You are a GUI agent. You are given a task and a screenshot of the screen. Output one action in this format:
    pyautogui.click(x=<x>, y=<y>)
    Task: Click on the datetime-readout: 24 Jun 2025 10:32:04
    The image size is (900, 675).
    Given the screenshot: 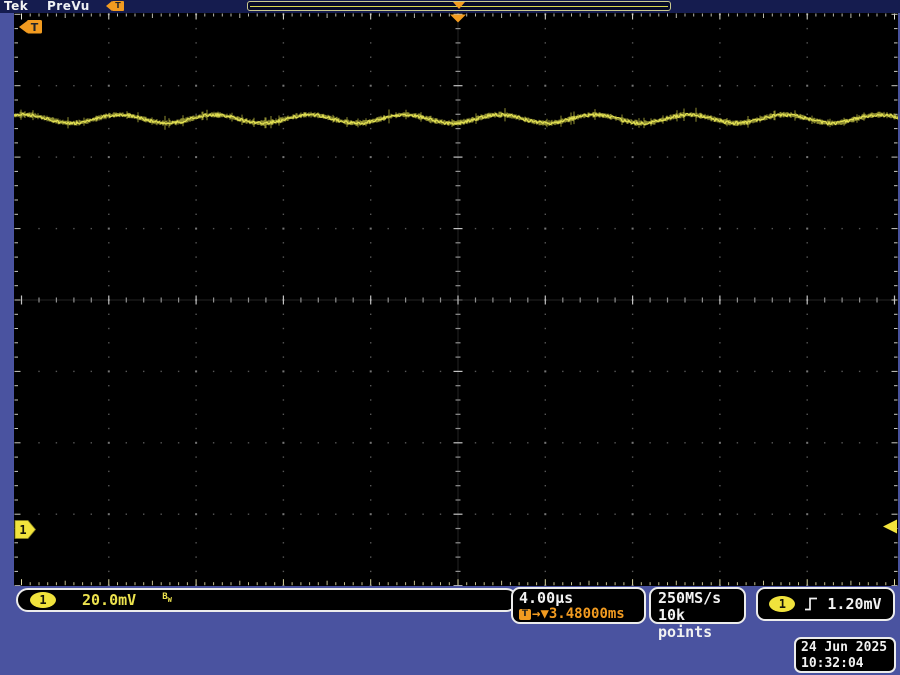 What is the action you would take?
    pyautogui.click(x=845, y=655)
    